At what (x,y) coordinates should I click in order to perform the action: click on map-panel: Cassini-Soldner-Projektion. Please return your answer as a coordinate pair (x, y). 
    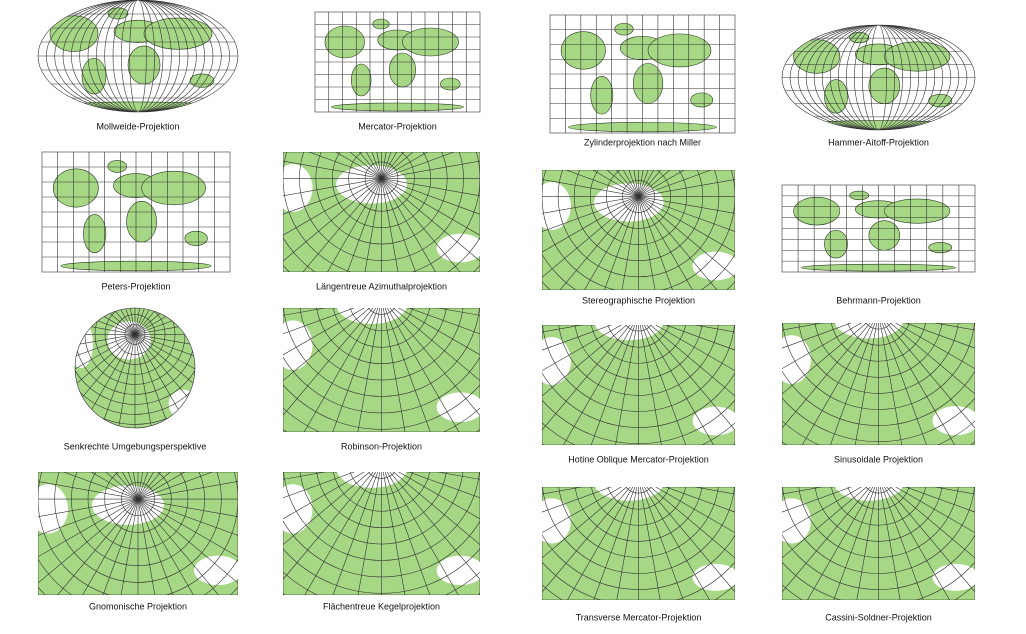
    Looking at the image, I should click on (878, 554).